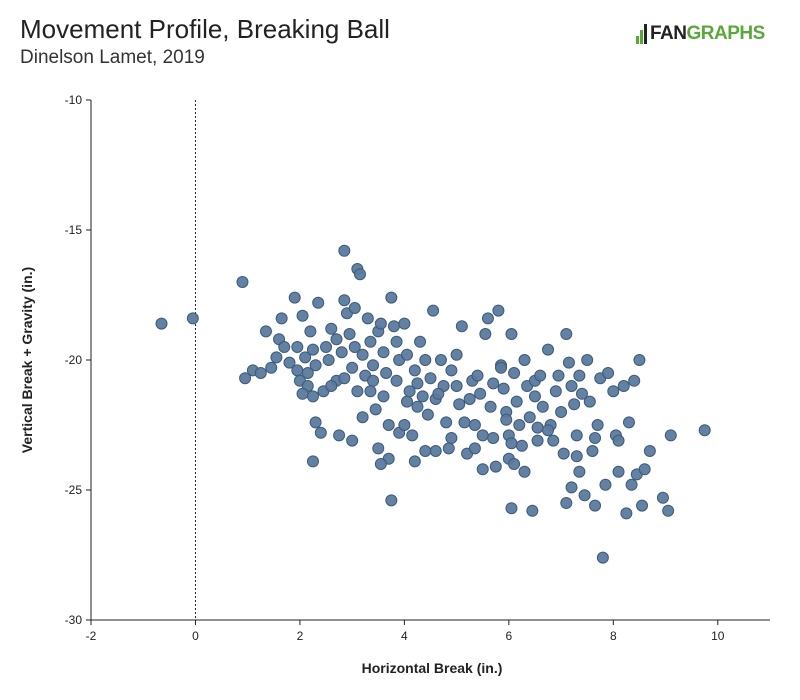 Image resolution: width=800 pixels, height=700 pixels. Describe the element at coordinates (91, 636) in the screenshot. I see `x-tick-label: -2` at that location.